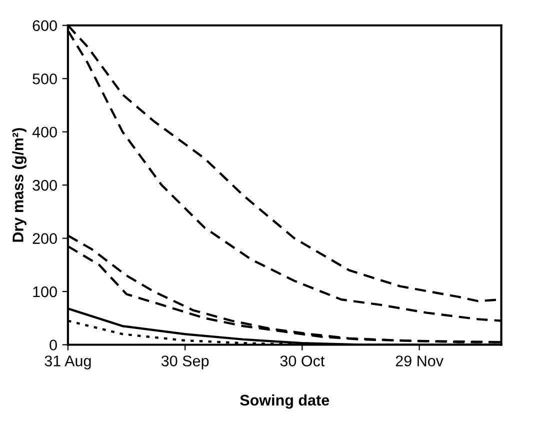  I want to click on y-tick-label: 500, so click(44, 78).